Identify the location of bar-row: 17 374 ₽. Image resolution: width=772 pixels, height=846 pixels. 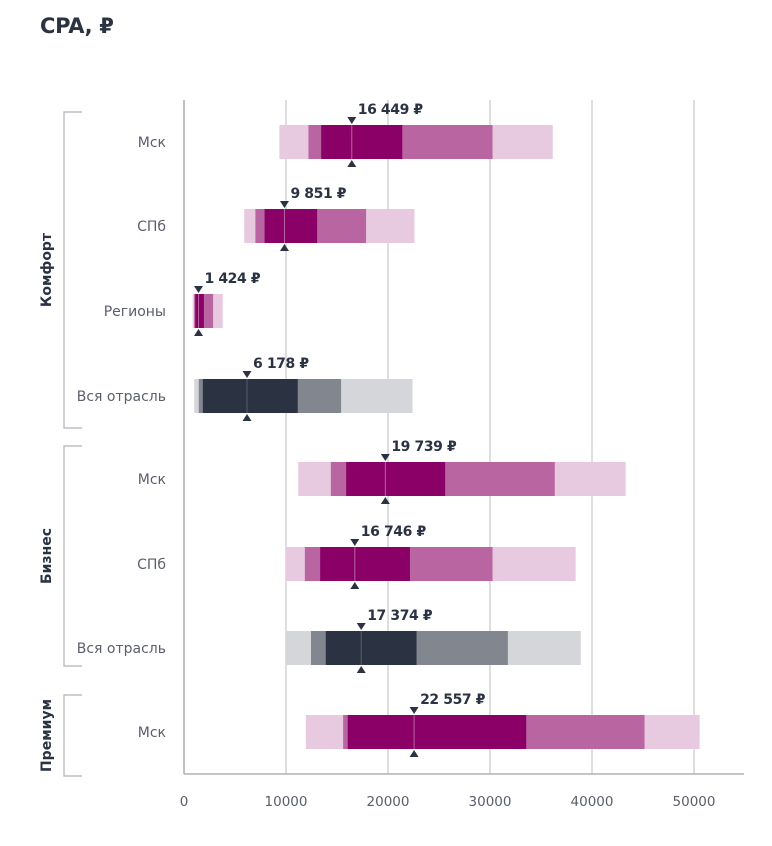
(433, 640).